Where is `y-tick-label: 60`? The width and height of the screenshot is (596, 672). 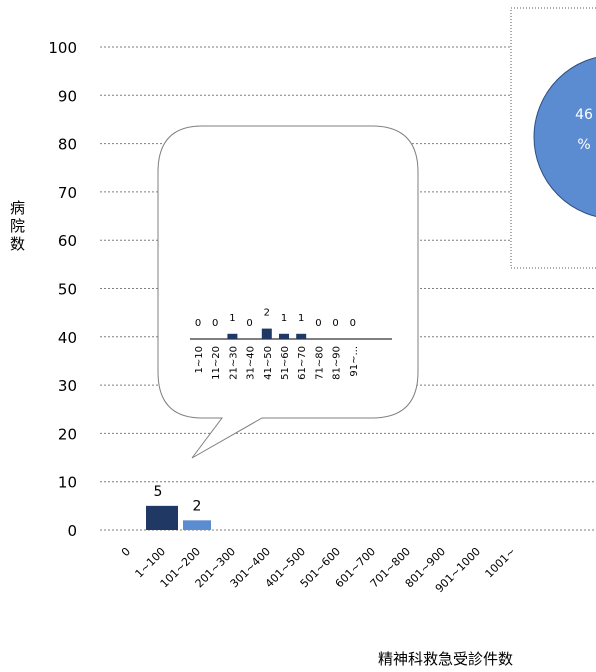
y-tick-label: 60 is located at coordinates (67, 241).